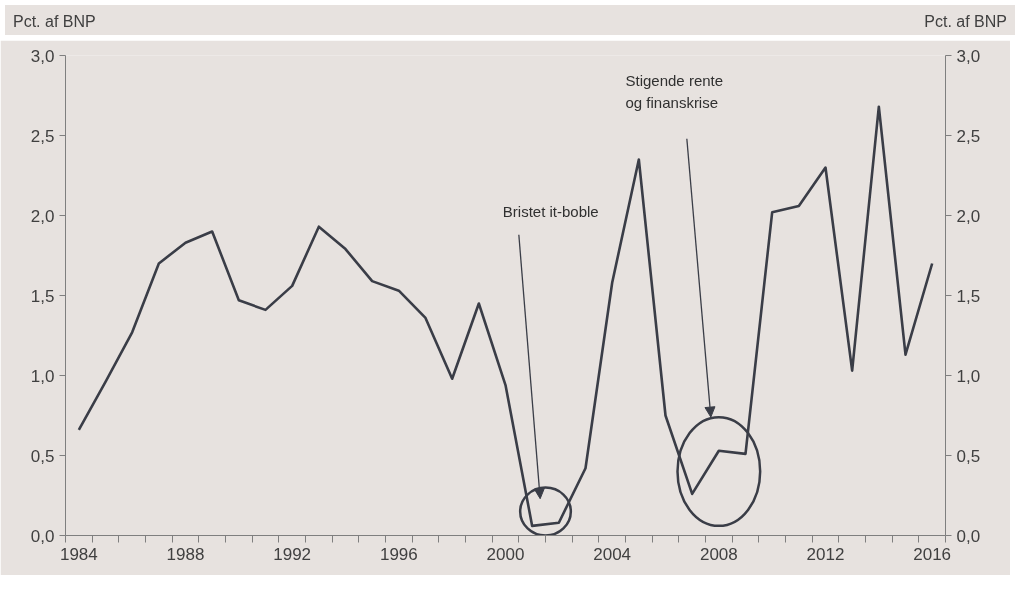 This screenshot has width=1027, height=591. Describe the element at coordinates (968, 136) in the screenshot. I see `y2-tick-label: 2,5` at that location.